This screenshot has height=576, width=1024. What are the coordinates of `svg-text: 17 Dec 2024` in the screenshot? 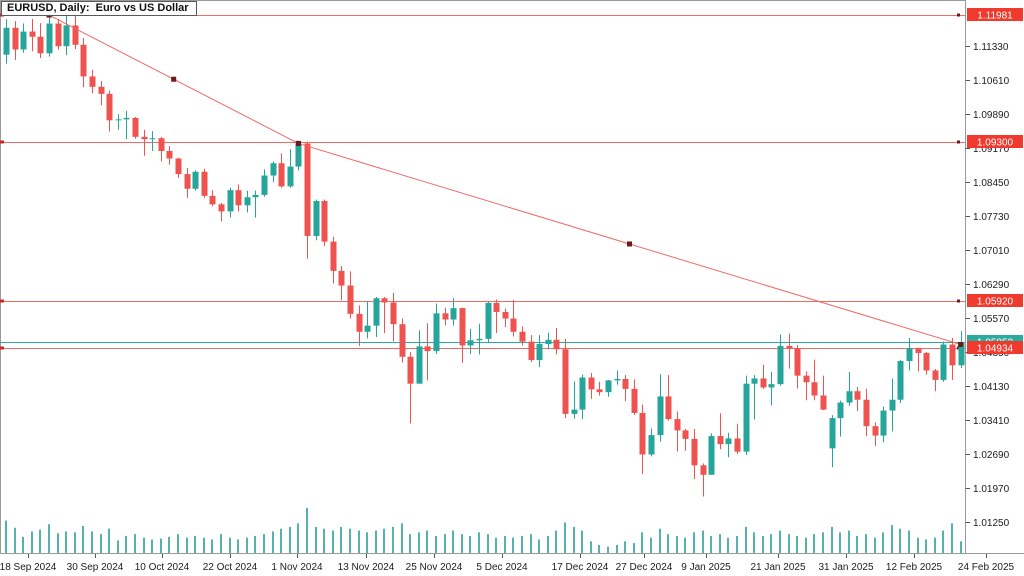 It's located at (580, 567).